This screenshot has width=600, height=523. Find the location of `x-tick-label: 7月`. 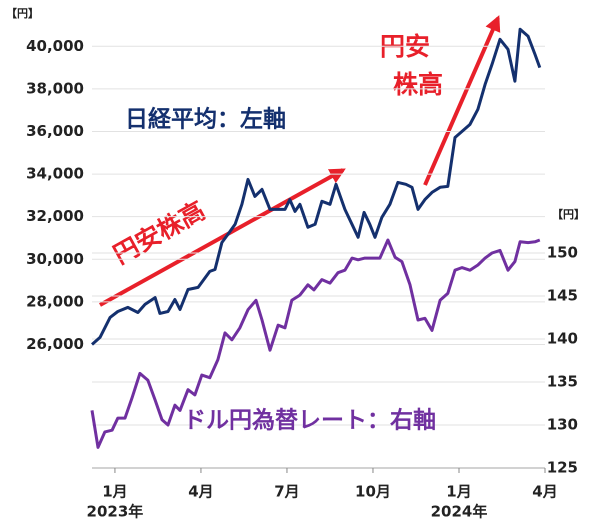

x-tick-label: 7月 is located at coordinates (286, 492).